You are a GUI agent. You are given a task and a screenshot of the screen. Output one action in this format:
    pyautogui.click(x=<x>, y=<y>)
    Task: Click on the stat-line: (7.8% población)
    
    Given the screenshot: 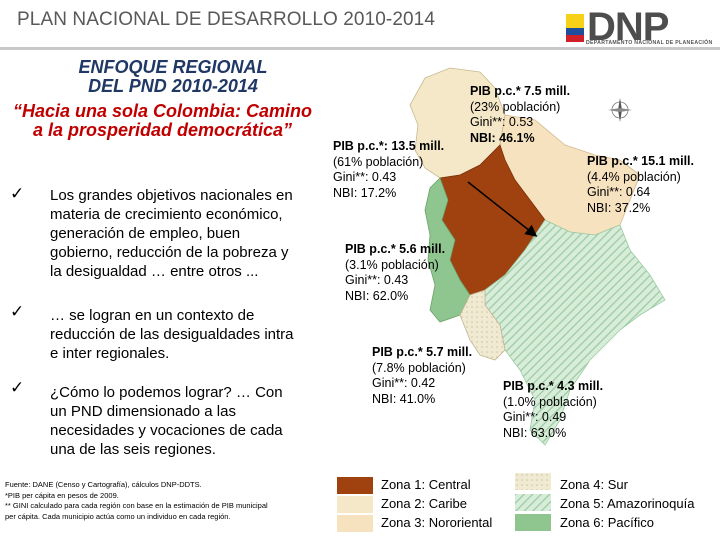 What is the action you would take?
    pyautogui.click(x=419, y=367)
    